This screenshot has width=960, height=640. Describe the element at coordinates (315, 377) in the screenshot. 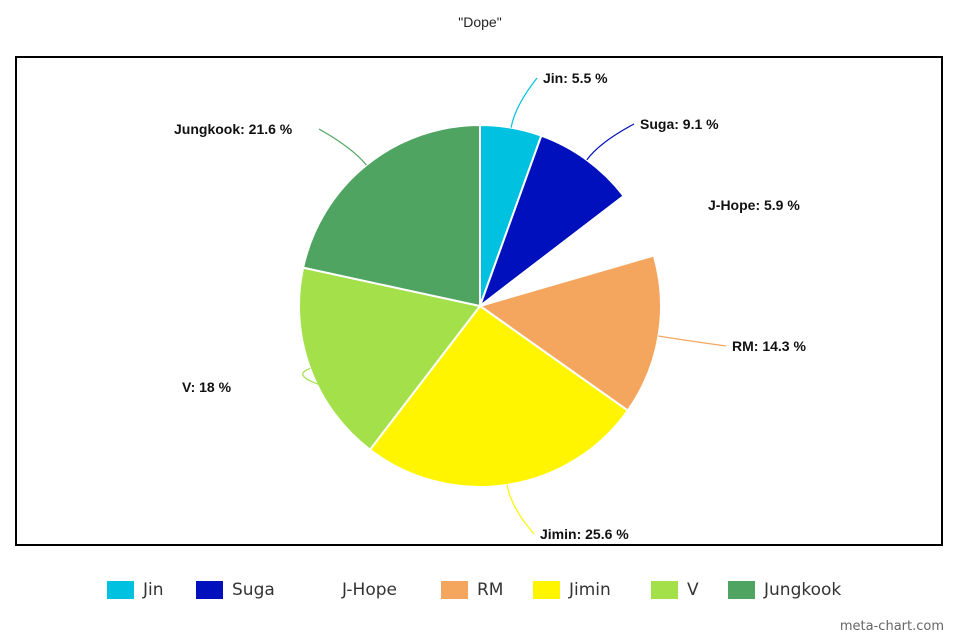

I see `connector-line-v` at that location.